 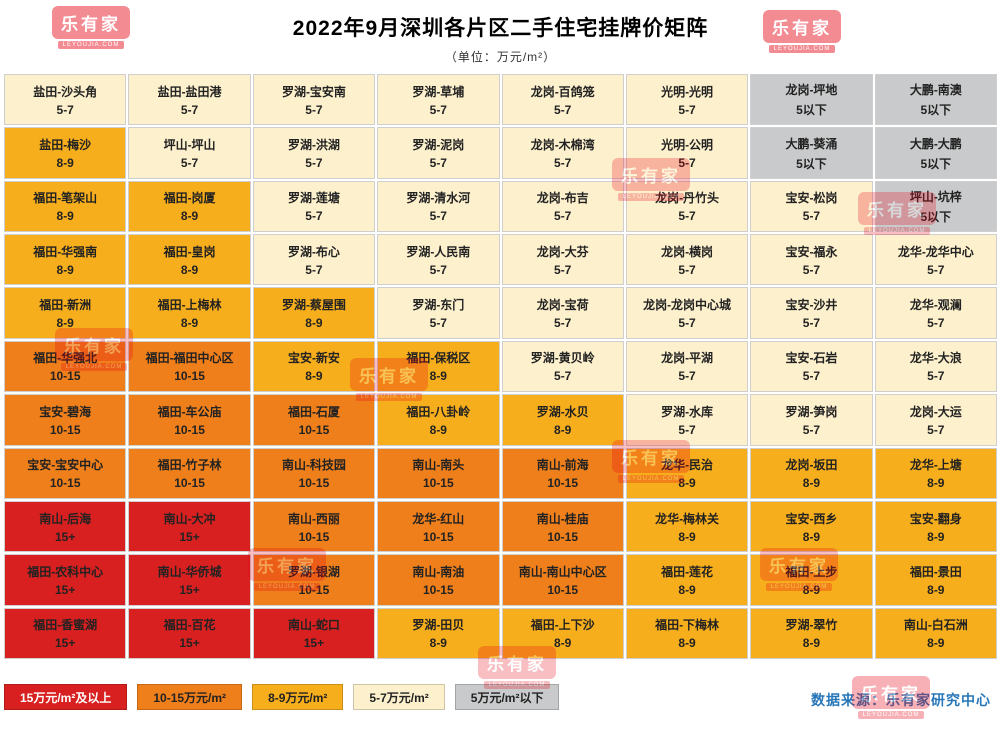 I want to click on legend-item: 8-9万元/m², so click(x=298, y=697).